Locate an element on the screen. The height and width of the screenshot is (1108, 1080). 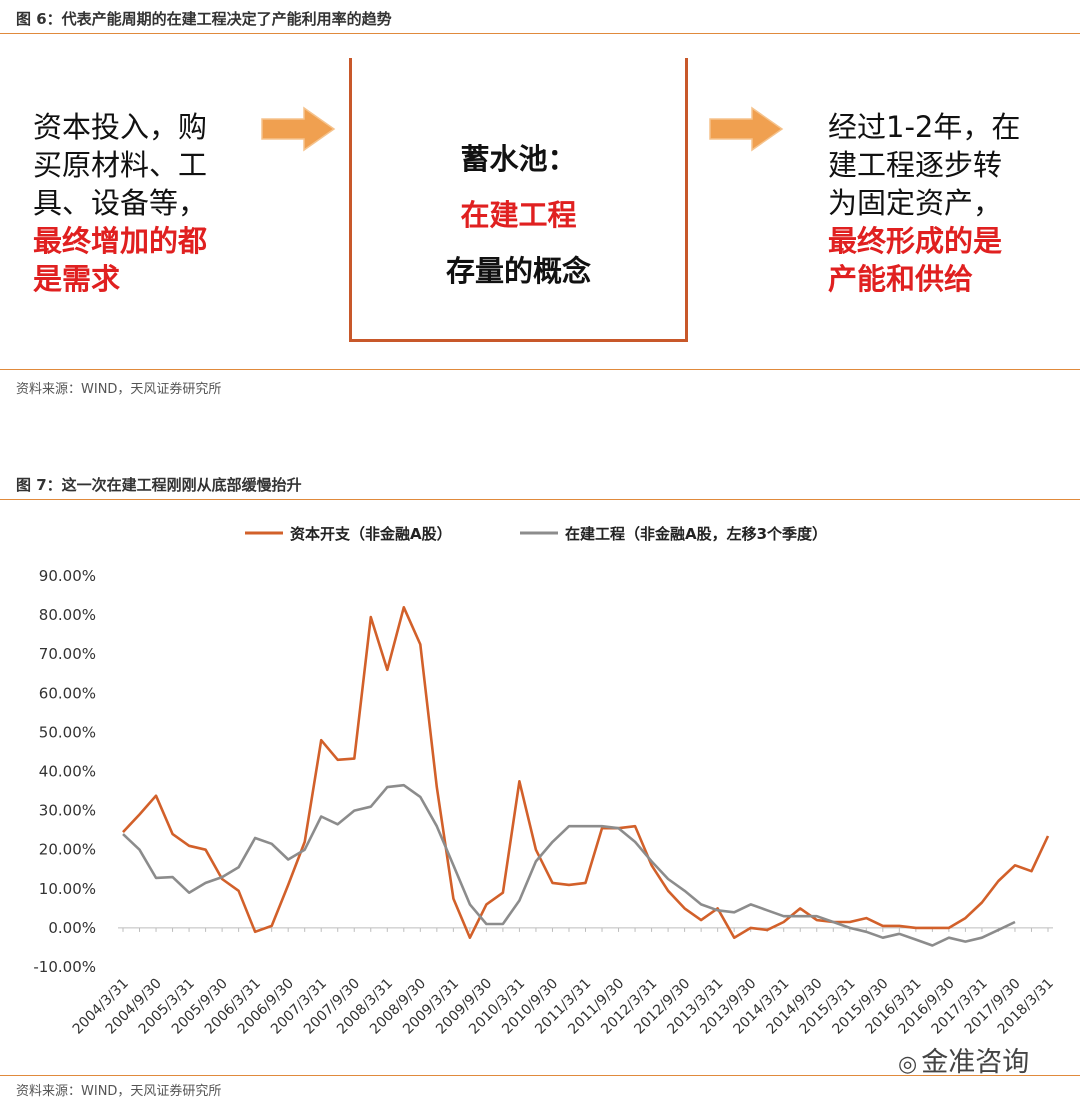
y-tick-label: 50.00% is located at coordinates (67, 732).